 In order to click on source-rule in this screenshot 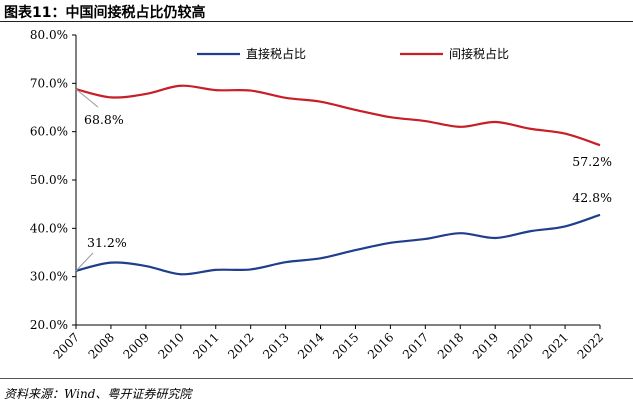, I will do `click(316, 378)`.